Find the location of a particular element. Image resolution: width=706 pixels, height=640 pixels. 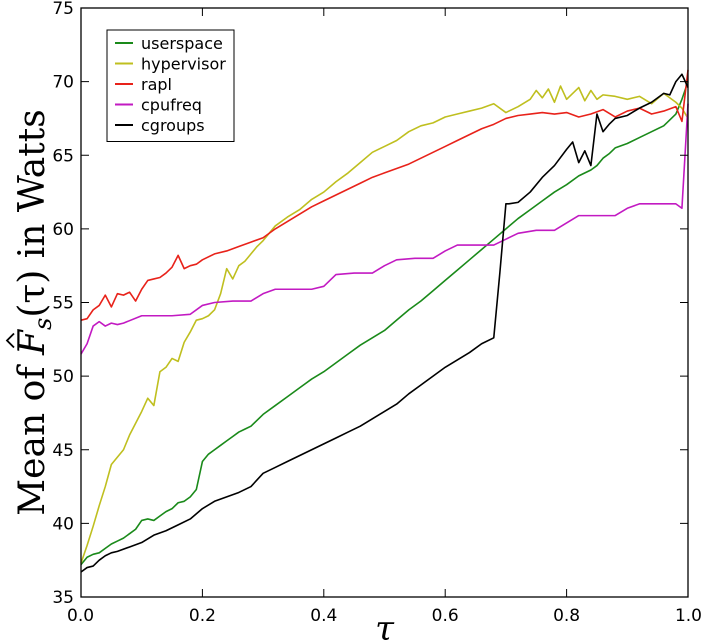

y-tick-label: 55 is located at coordinates (63, 304).